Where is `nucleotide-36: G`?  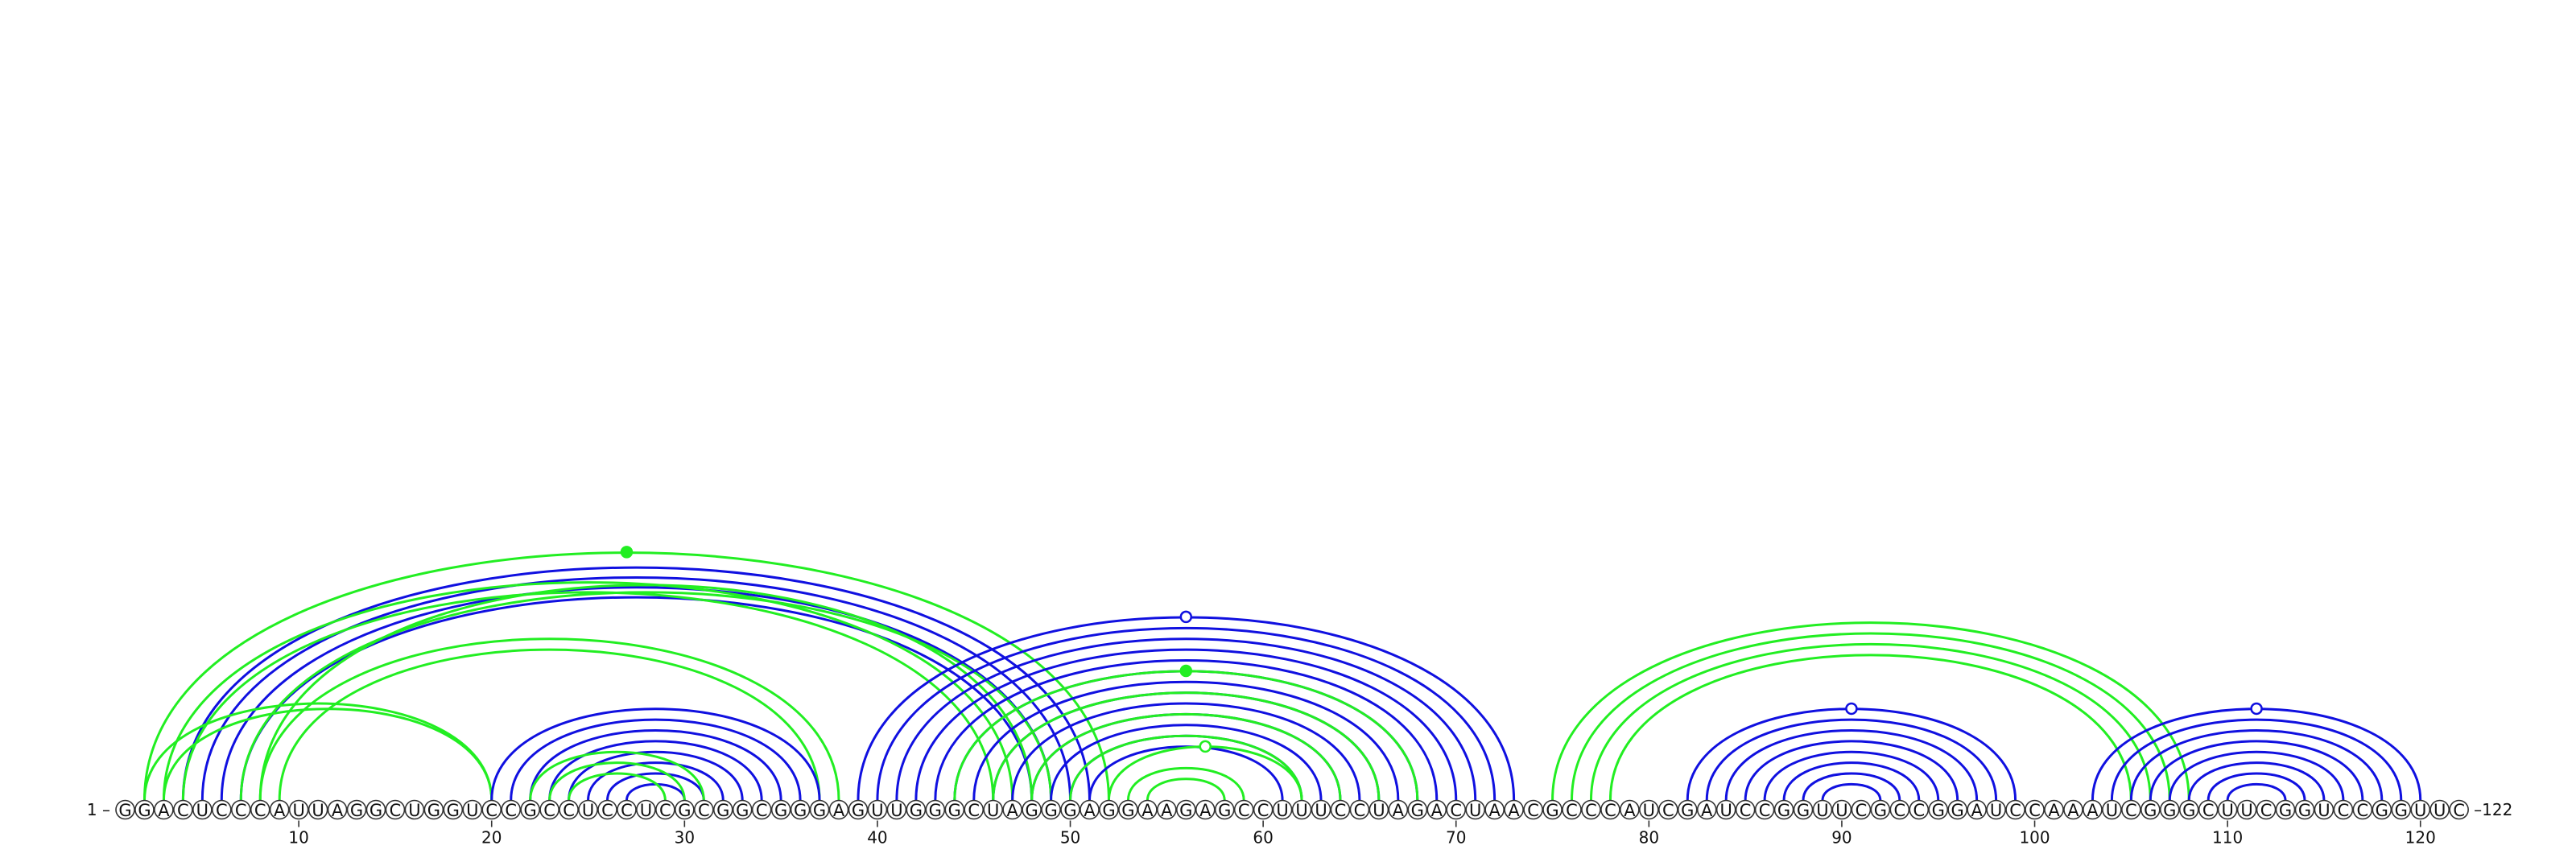 nucleotide-36: G is located at coordinates (800, 811).